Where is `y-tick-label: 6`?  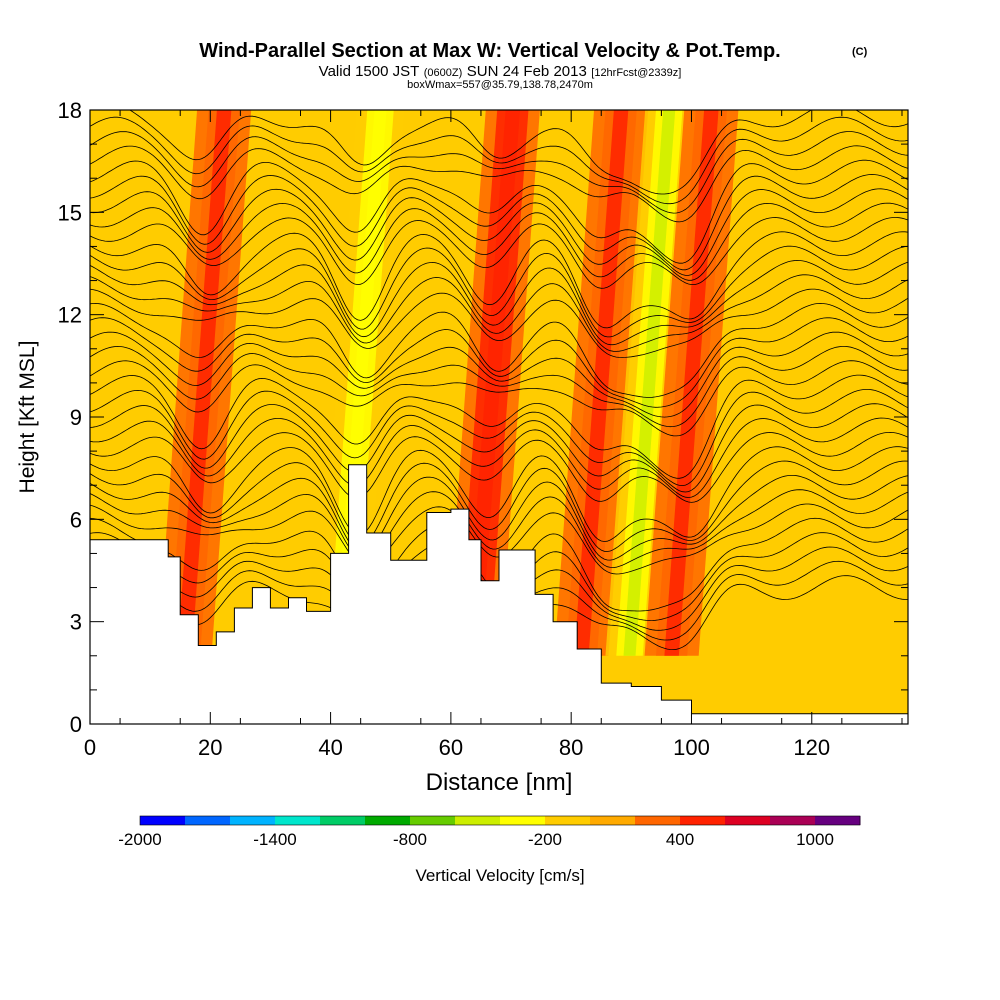
y-tick-label: 6 is located at coordinates (76, 519).